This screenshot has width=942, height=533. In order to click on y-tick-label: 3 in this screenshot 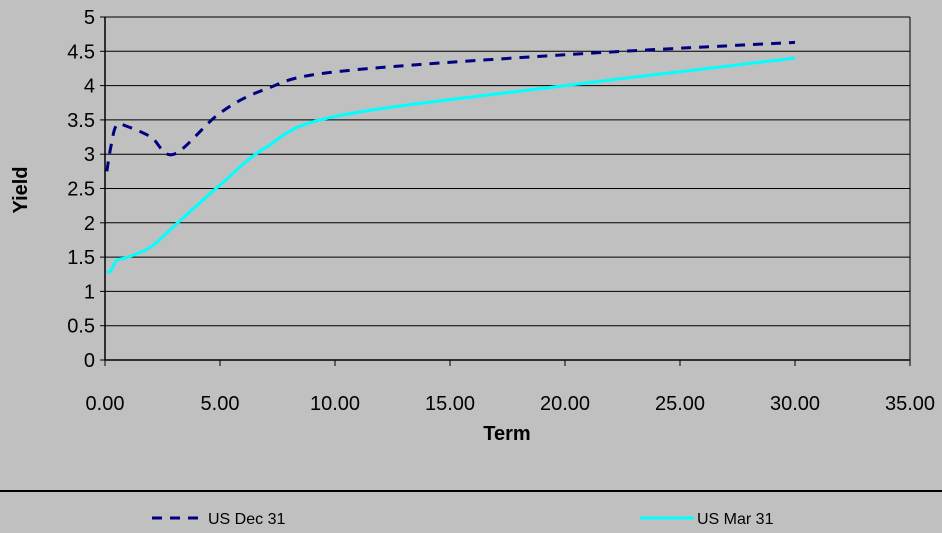, I will do `click(89, 155)`.